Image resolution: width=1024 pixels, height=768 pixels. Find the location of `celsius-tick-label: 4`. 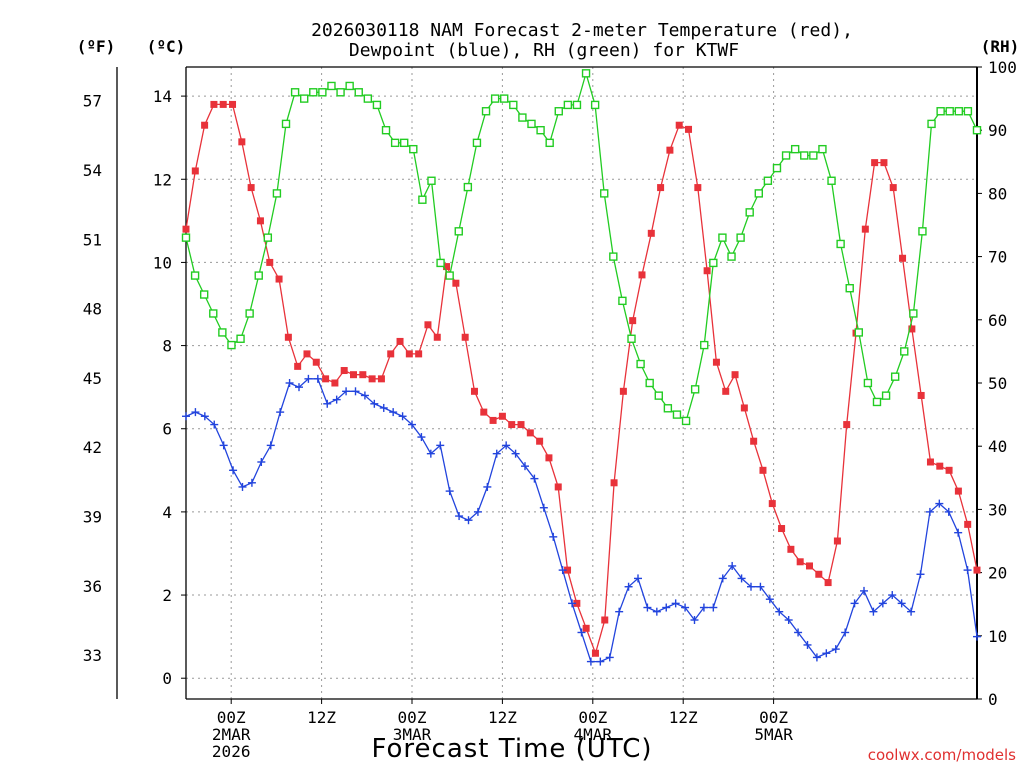

celsius-tick-label: 4 is located at coordinates (167, 512).